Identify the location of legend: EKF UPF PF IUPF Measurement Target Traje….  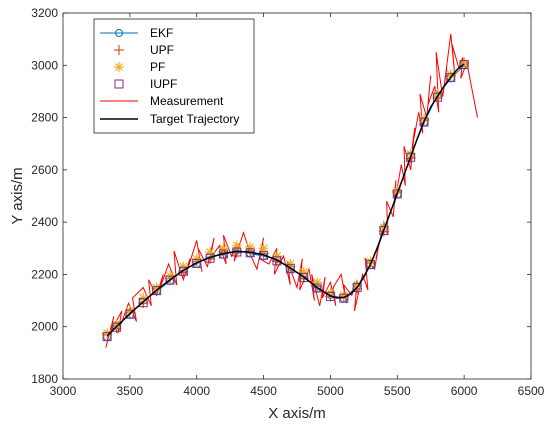
(174, 76).